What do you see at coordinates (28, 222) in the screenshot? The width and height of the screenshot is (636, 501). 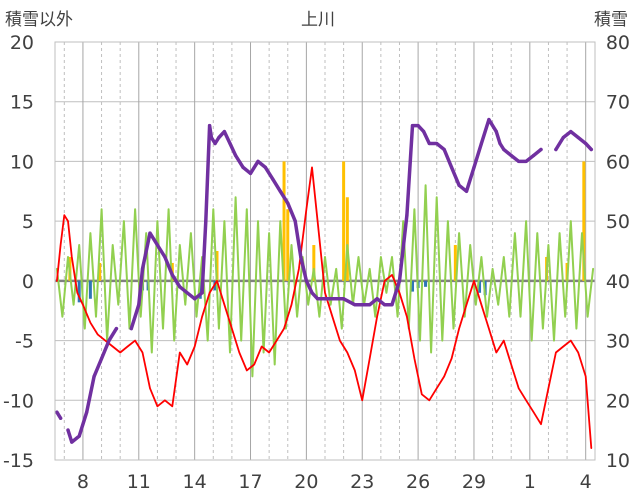 I see `left-tick-label: 5` at bounding box center [28, 222].